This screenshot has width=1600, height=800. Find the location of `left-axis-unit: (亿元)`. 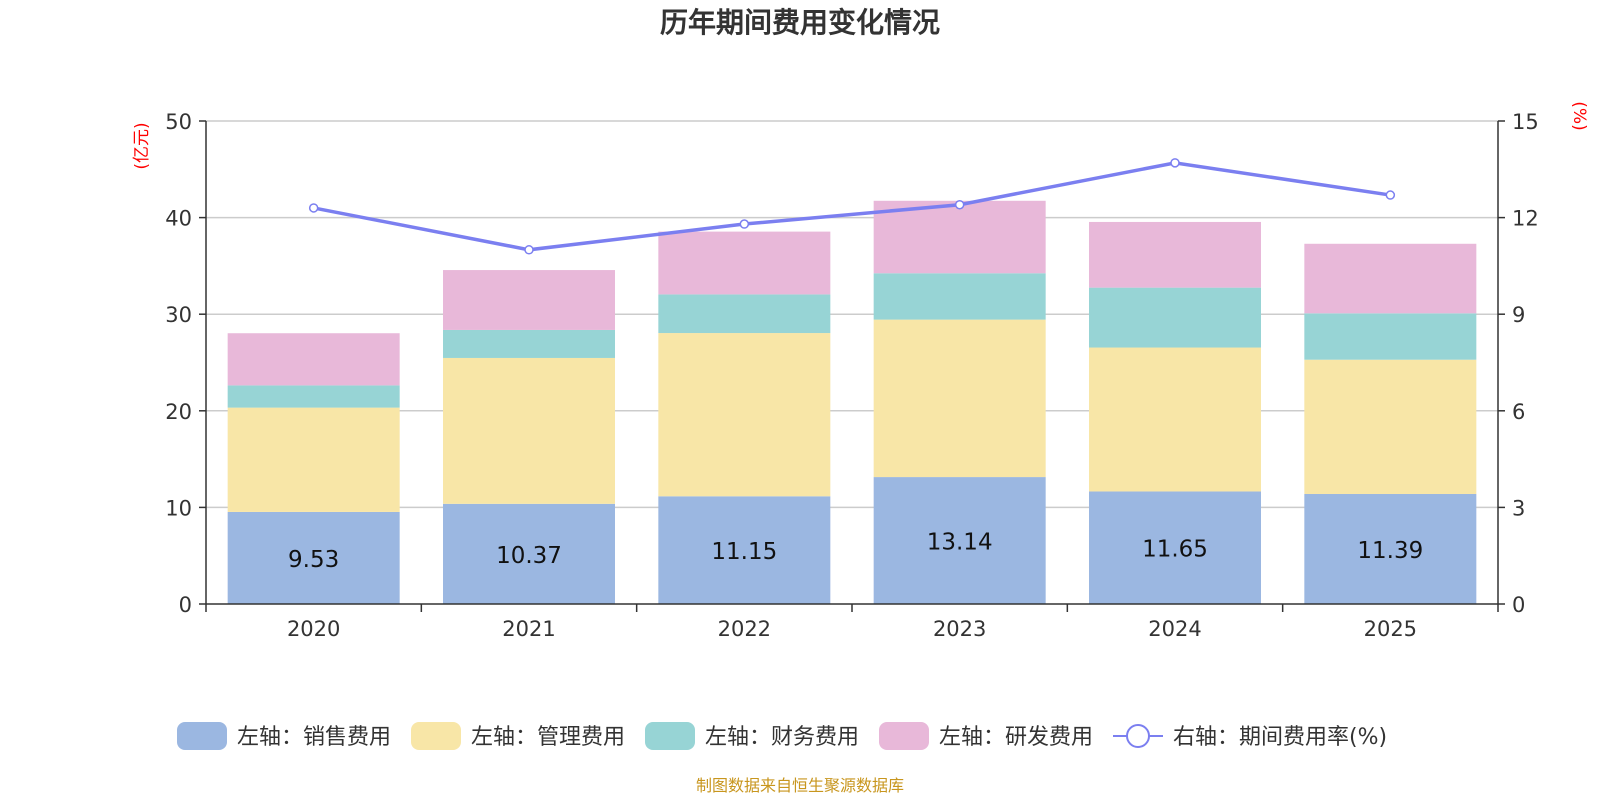

left-axis-unit: (亿元) is located at coordinates (142, 145).